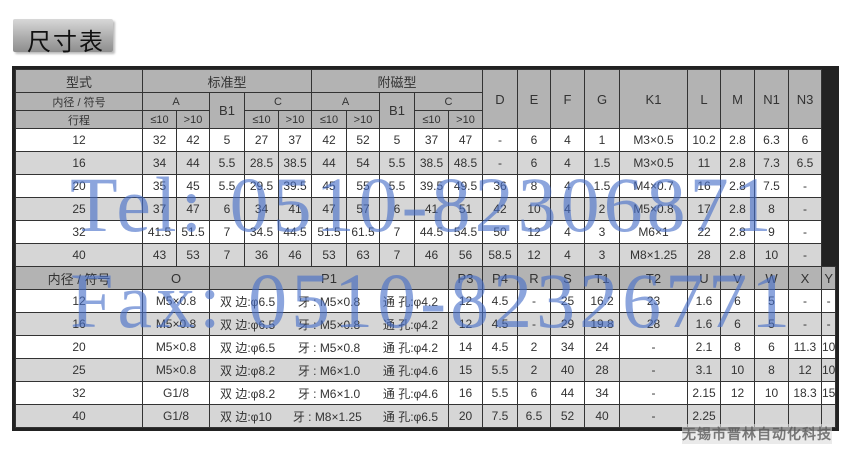 This screenshot has height=457, width=850. I want to click on value-cell: 46, so click(295, 255).